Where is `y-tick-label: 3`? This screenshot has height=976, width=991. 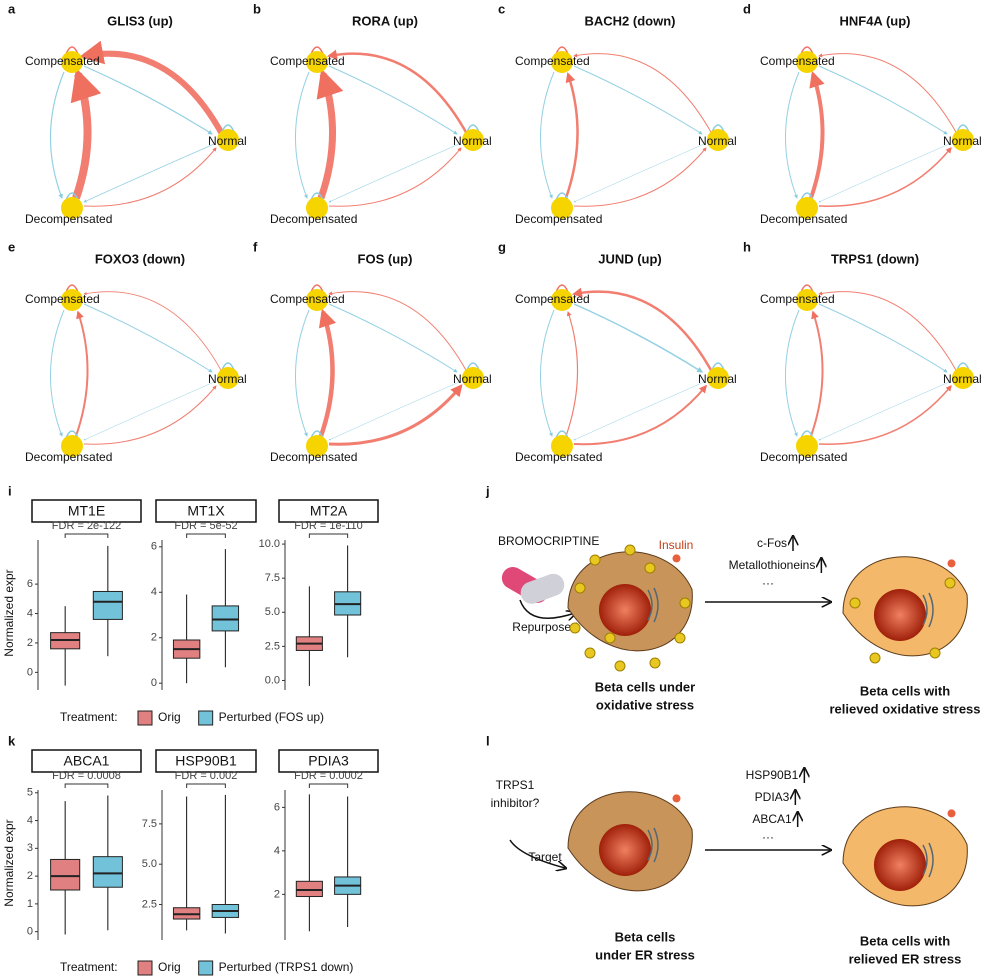 y-tick-label: 3 is located at coordinates (30, 848).